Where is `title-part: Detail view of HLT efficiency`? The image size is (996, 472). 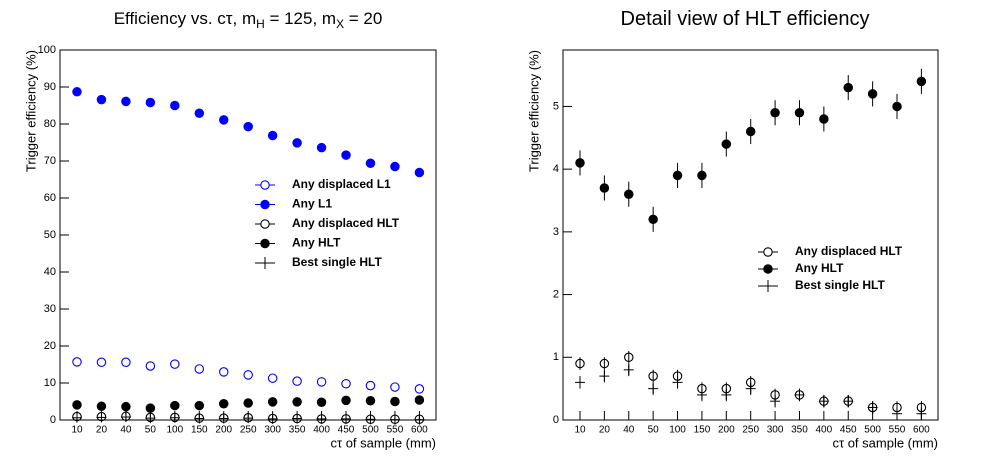 title-part: Detail view of HLT efficiency is located at coordinates (745, 19).